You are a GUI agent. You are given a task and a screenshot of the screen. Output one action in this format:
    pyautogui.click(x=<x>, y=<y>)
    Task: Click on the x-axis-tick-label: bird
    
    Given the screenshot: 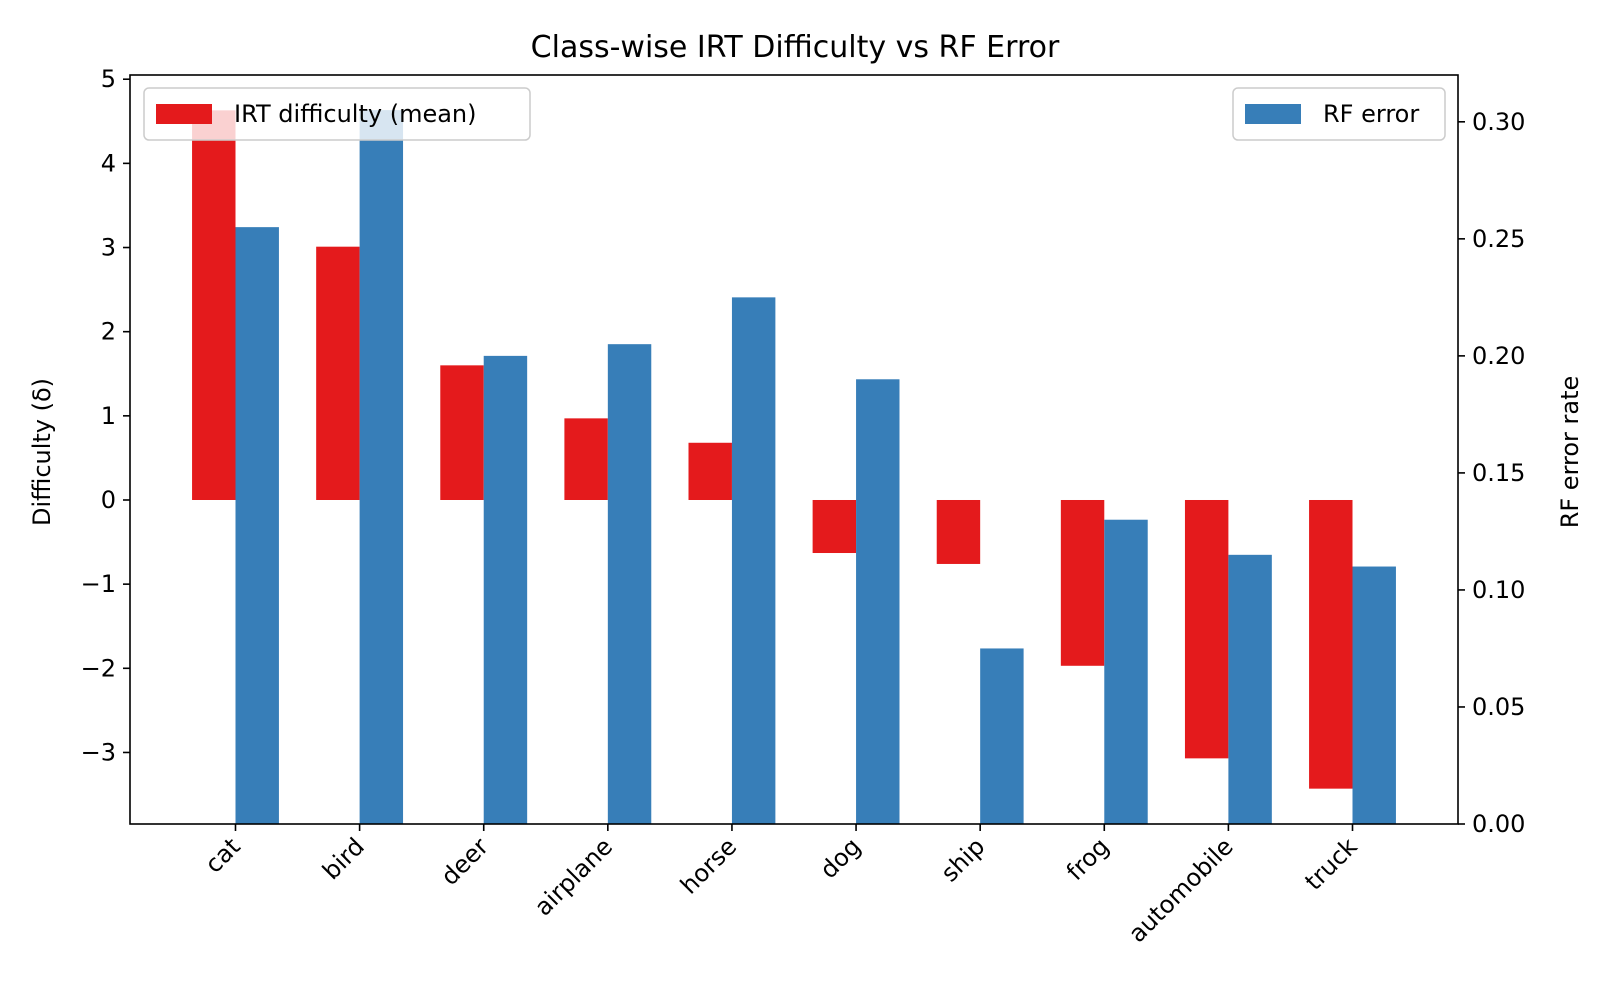 What is the action you would take?
    pyautogui.click(x=343, y=858)
    